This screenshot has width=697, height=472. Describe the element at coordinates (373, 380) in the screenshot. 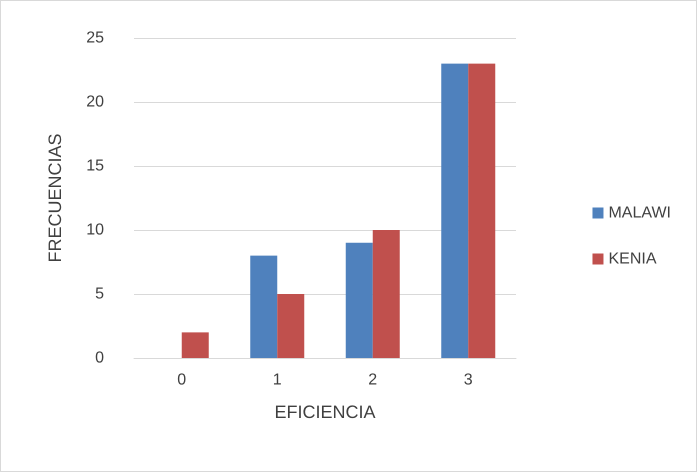

I see `x-tick-label: 2` at that location.